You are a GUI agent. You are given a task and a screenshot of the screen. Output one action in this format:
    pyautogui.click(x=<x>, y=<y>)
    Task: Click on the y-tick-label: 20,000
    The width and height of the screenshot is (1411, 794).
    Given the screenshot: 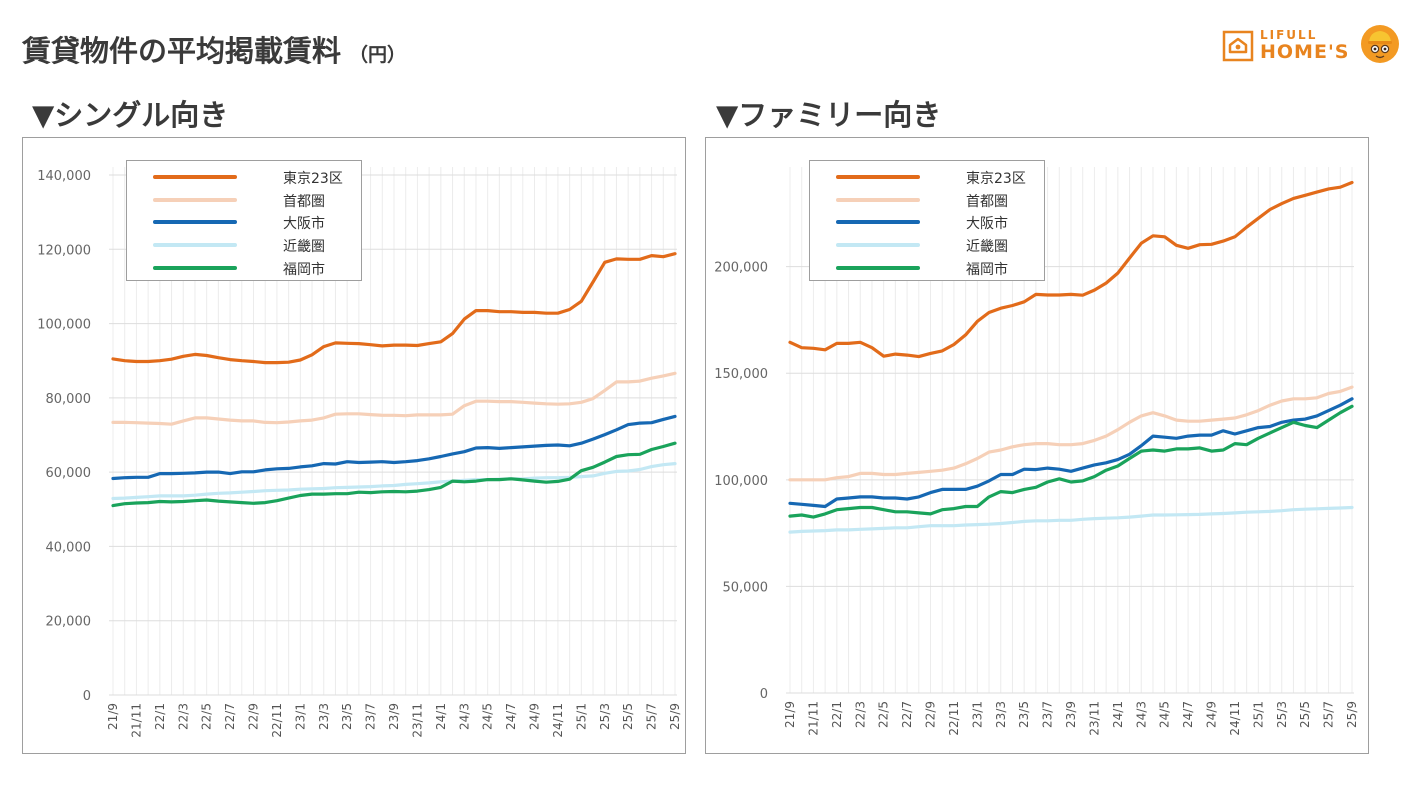 What is the action you would take?
    pyautogui.click(x=69, y=622)
    